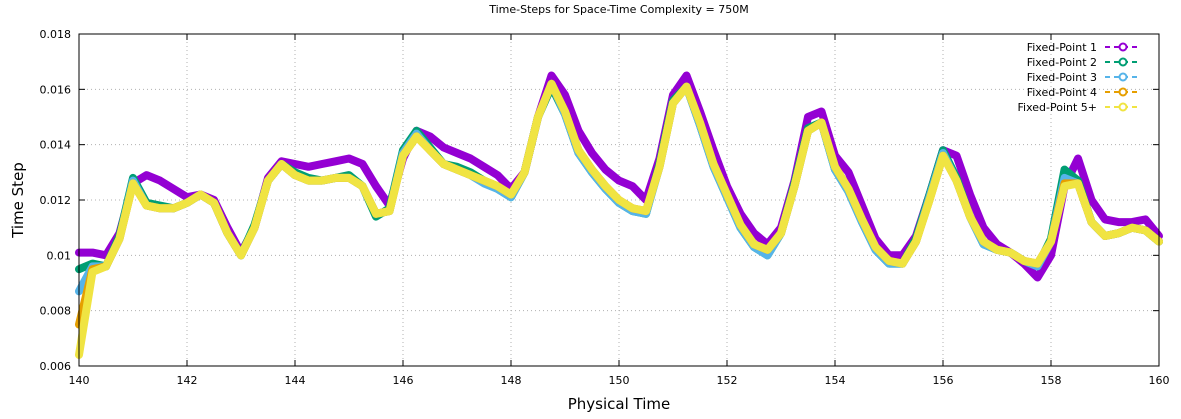 The image size is (1181, 419). What do you see at coordinates (56, 145) in the screenshot?
I see `y-tick-label: 0.014` at bounding box center [56, 145].